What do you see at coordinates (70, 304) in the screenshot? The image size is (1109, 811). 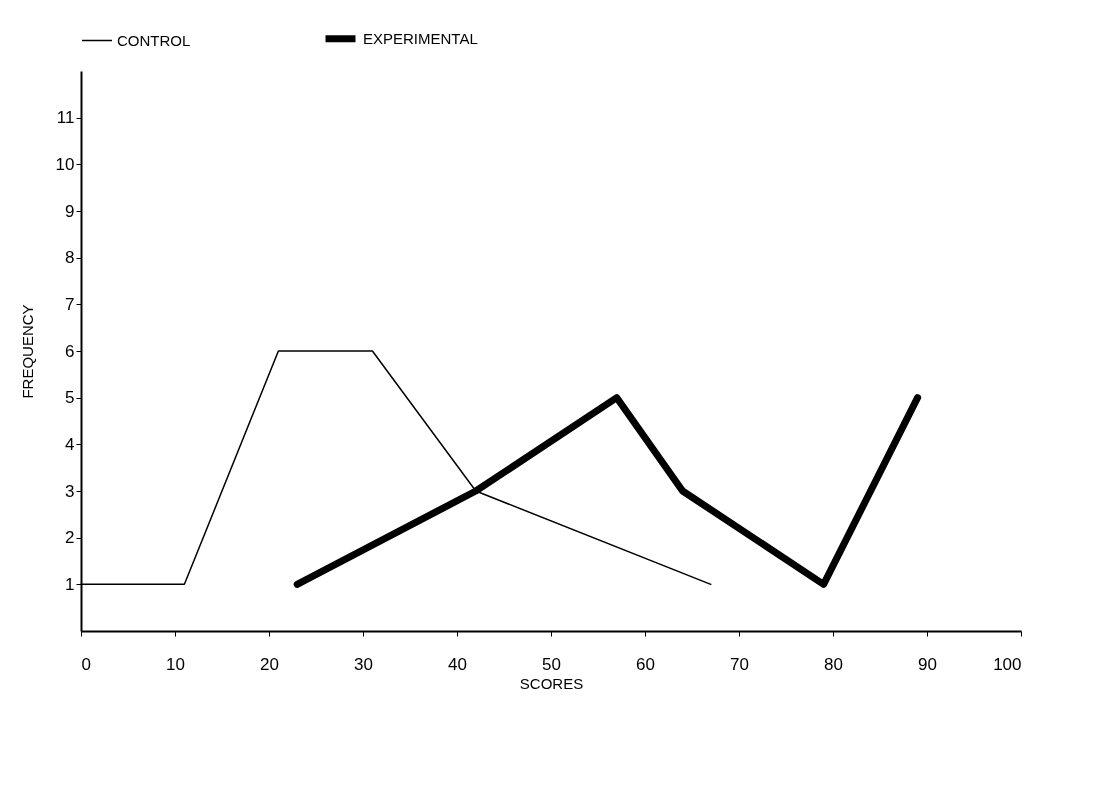 I see `y-tick-label: 7` at bounding box center [70, 304].